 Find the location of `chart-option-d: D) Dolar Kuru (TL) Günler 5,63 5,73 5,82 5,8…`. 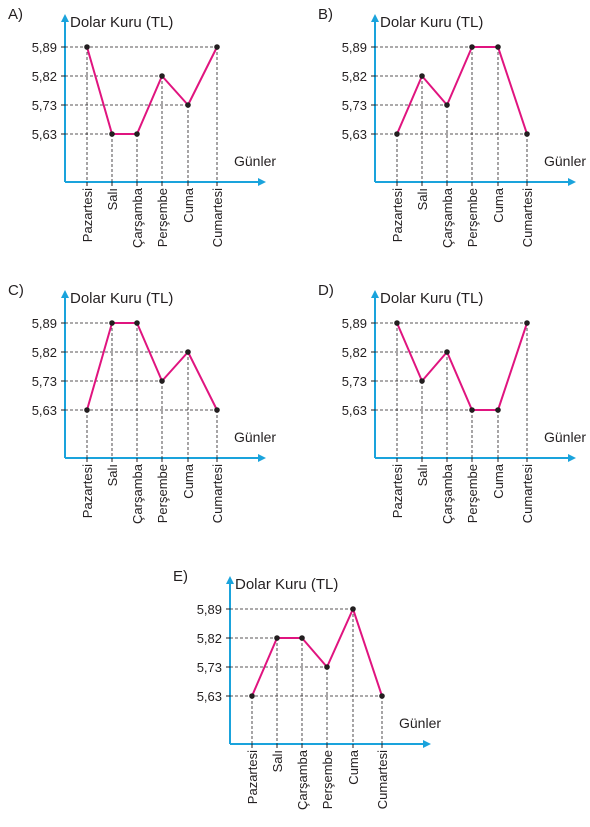

chart-option-d: D) Dolar Kuru (TL) Günler 5,63 5,73 5,82 5,8… is located at coordinates (452, 407).